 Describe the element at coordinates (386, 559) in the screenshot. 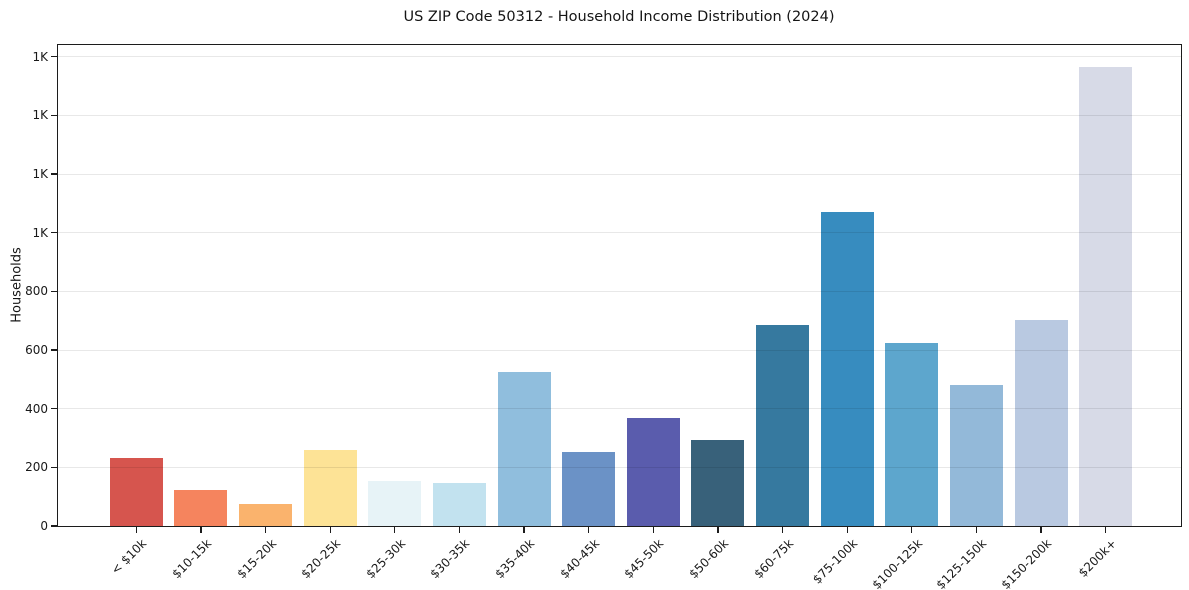

I see `x-tick-label: $25-30k` at that location.